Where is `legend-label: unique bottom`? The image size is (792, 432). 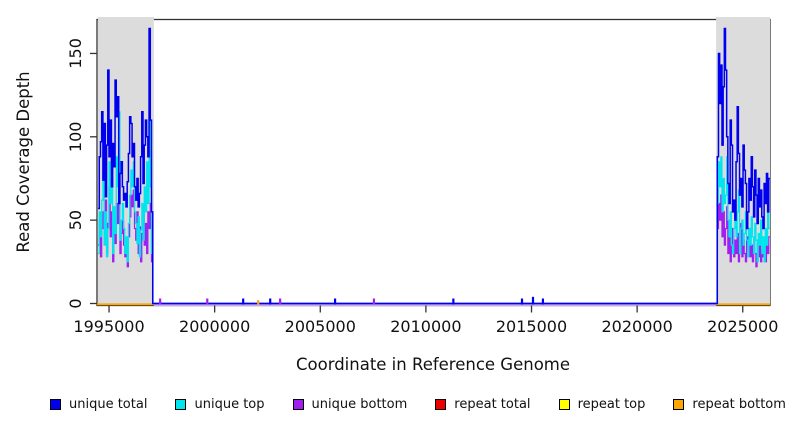 legend-label: unique bottom is located at coordinates (359, 404).